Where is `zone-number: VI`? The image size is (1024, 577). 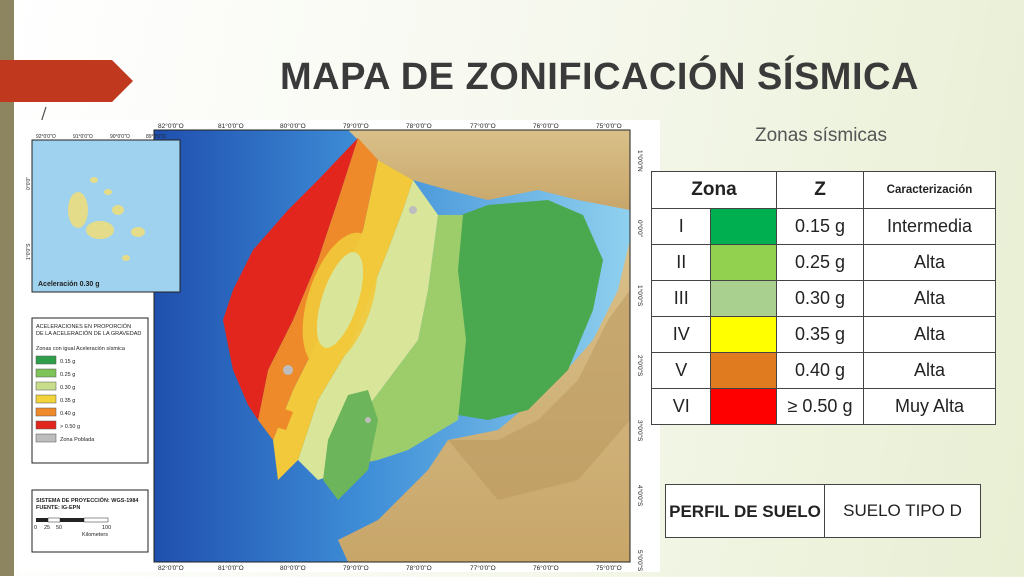
zone-number: VI is located at coordinates (681, 406).